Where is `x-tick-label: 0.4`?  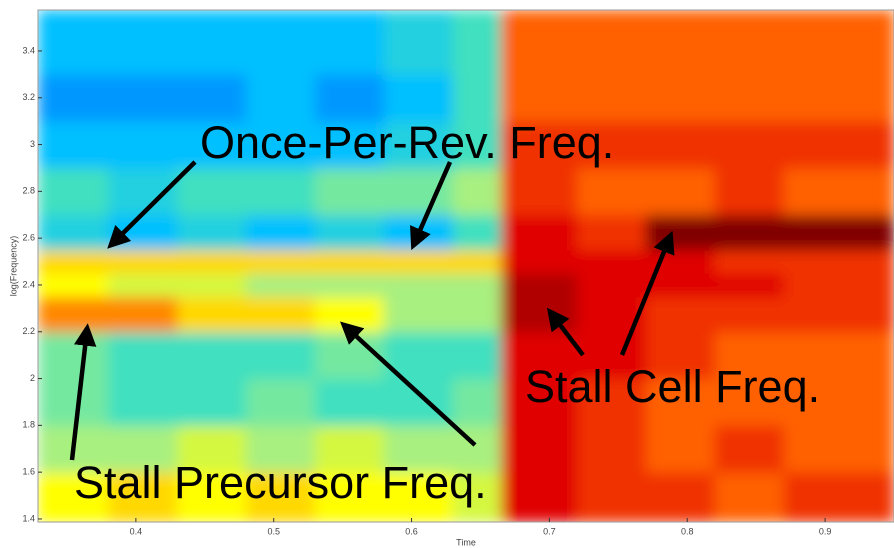
x-tick-label: 0.4 is located at coordinates (136, 531).